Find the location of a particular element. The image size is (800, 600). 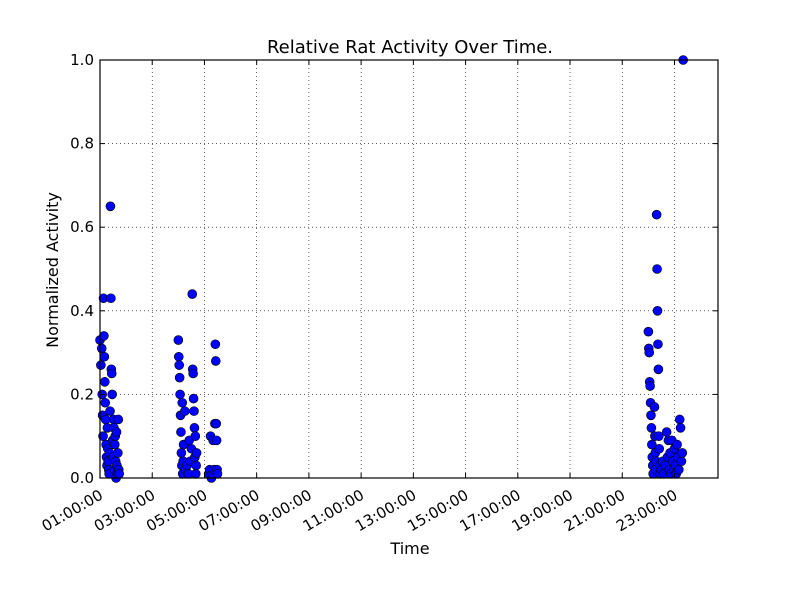

y-axis-label: Normalized Activity is located at coordinates (52, 270).